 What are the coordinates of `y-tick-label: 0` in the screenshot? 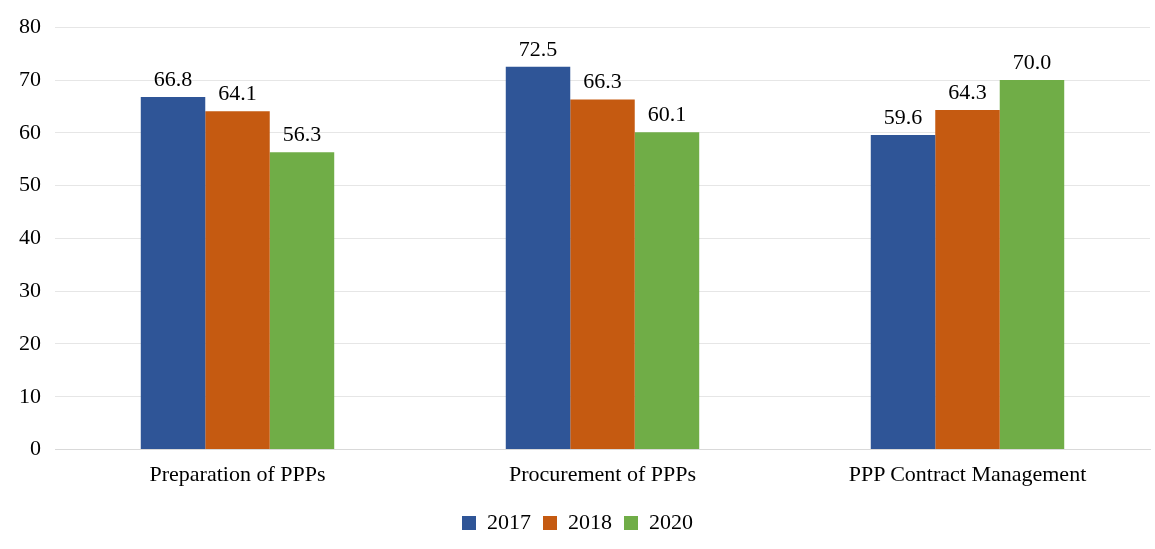 It's located at (35, 448).